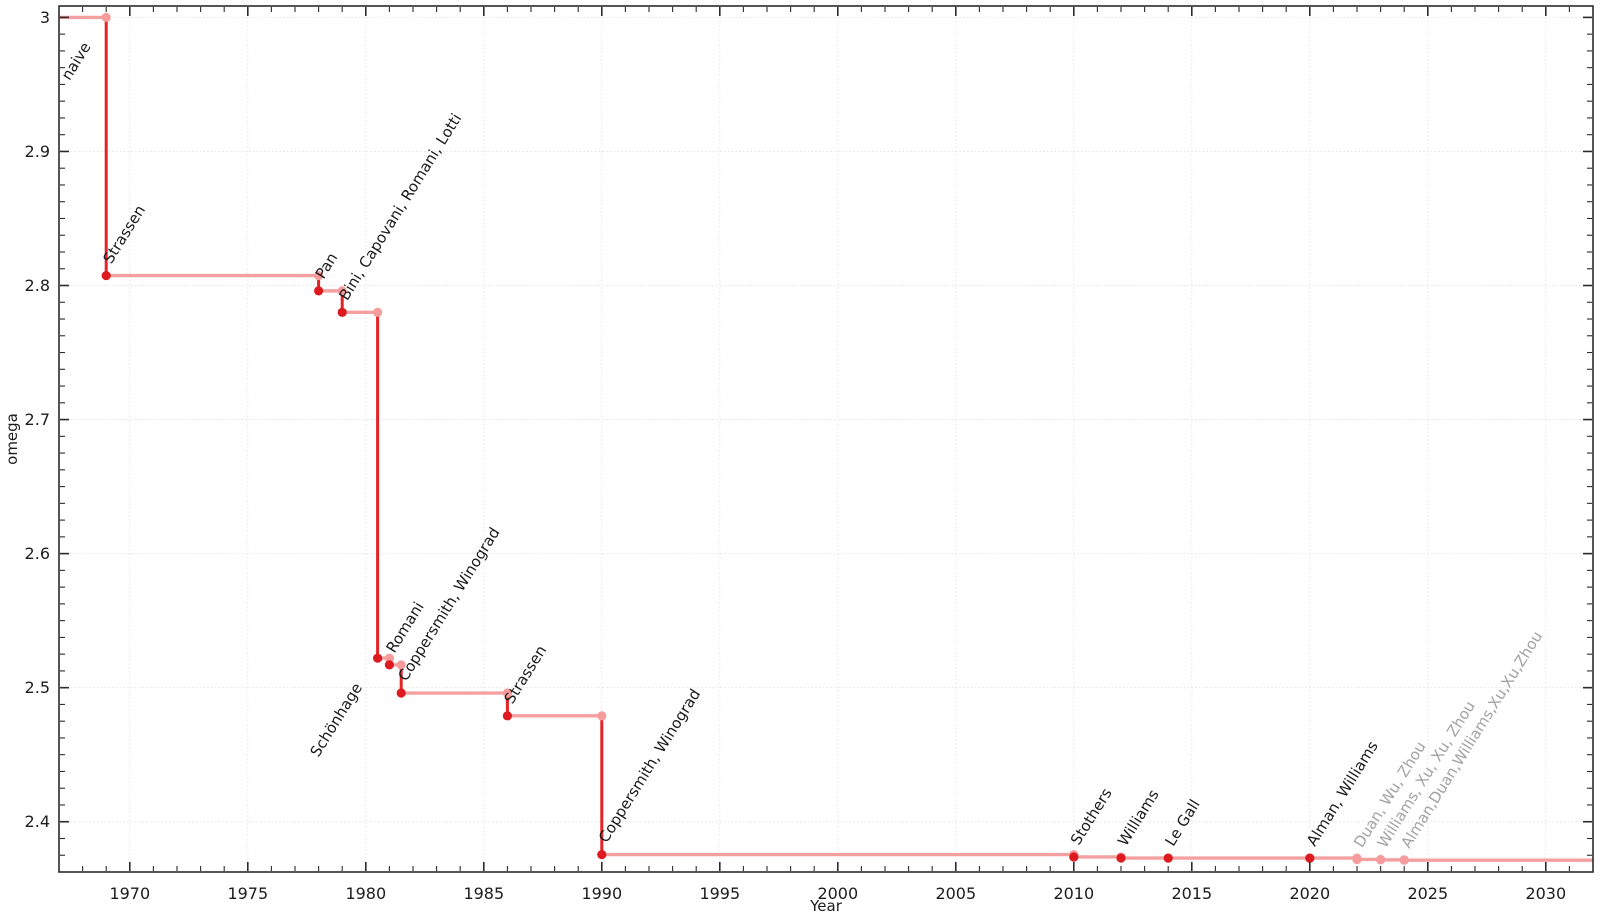  What do you see at coordinates (37, 285) in the screenshot?
I see `y-tick-label: 2.8` at bounding box center [37, 285].